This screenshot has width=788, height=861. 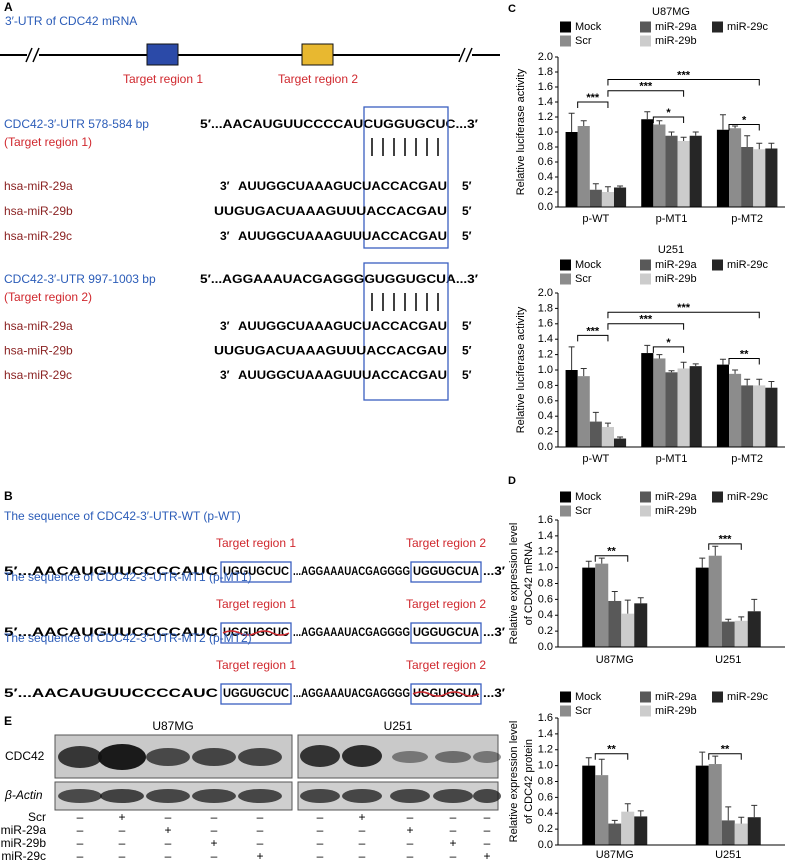 What do you see at coordinates (672, 459) in the screenshot?
I see `x-tick-label: p-MT1` at bounding box center [672, 459].